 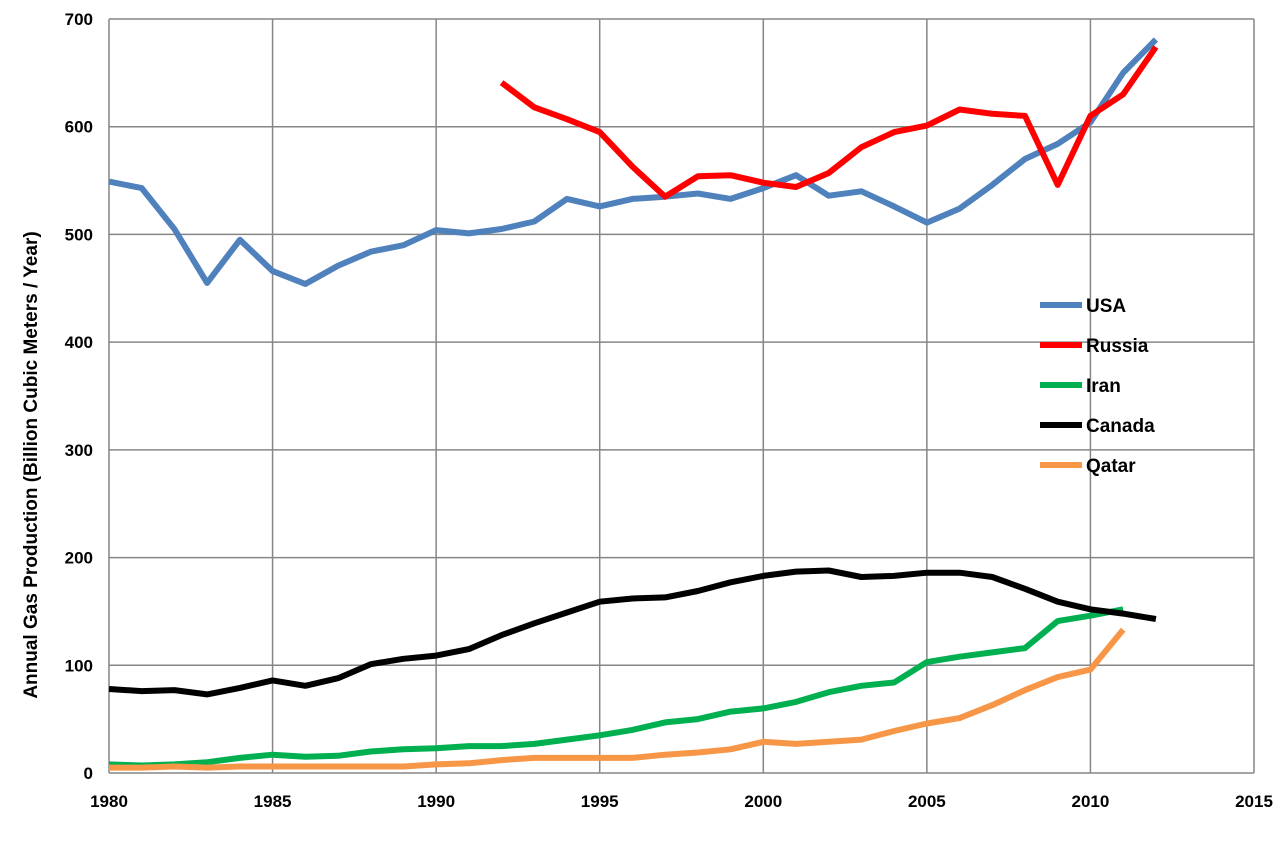 What do you see at coordinates (79, 127) in the screenshot?
I see `y-tick-label-600: 600` at bounding box center [79, 127].